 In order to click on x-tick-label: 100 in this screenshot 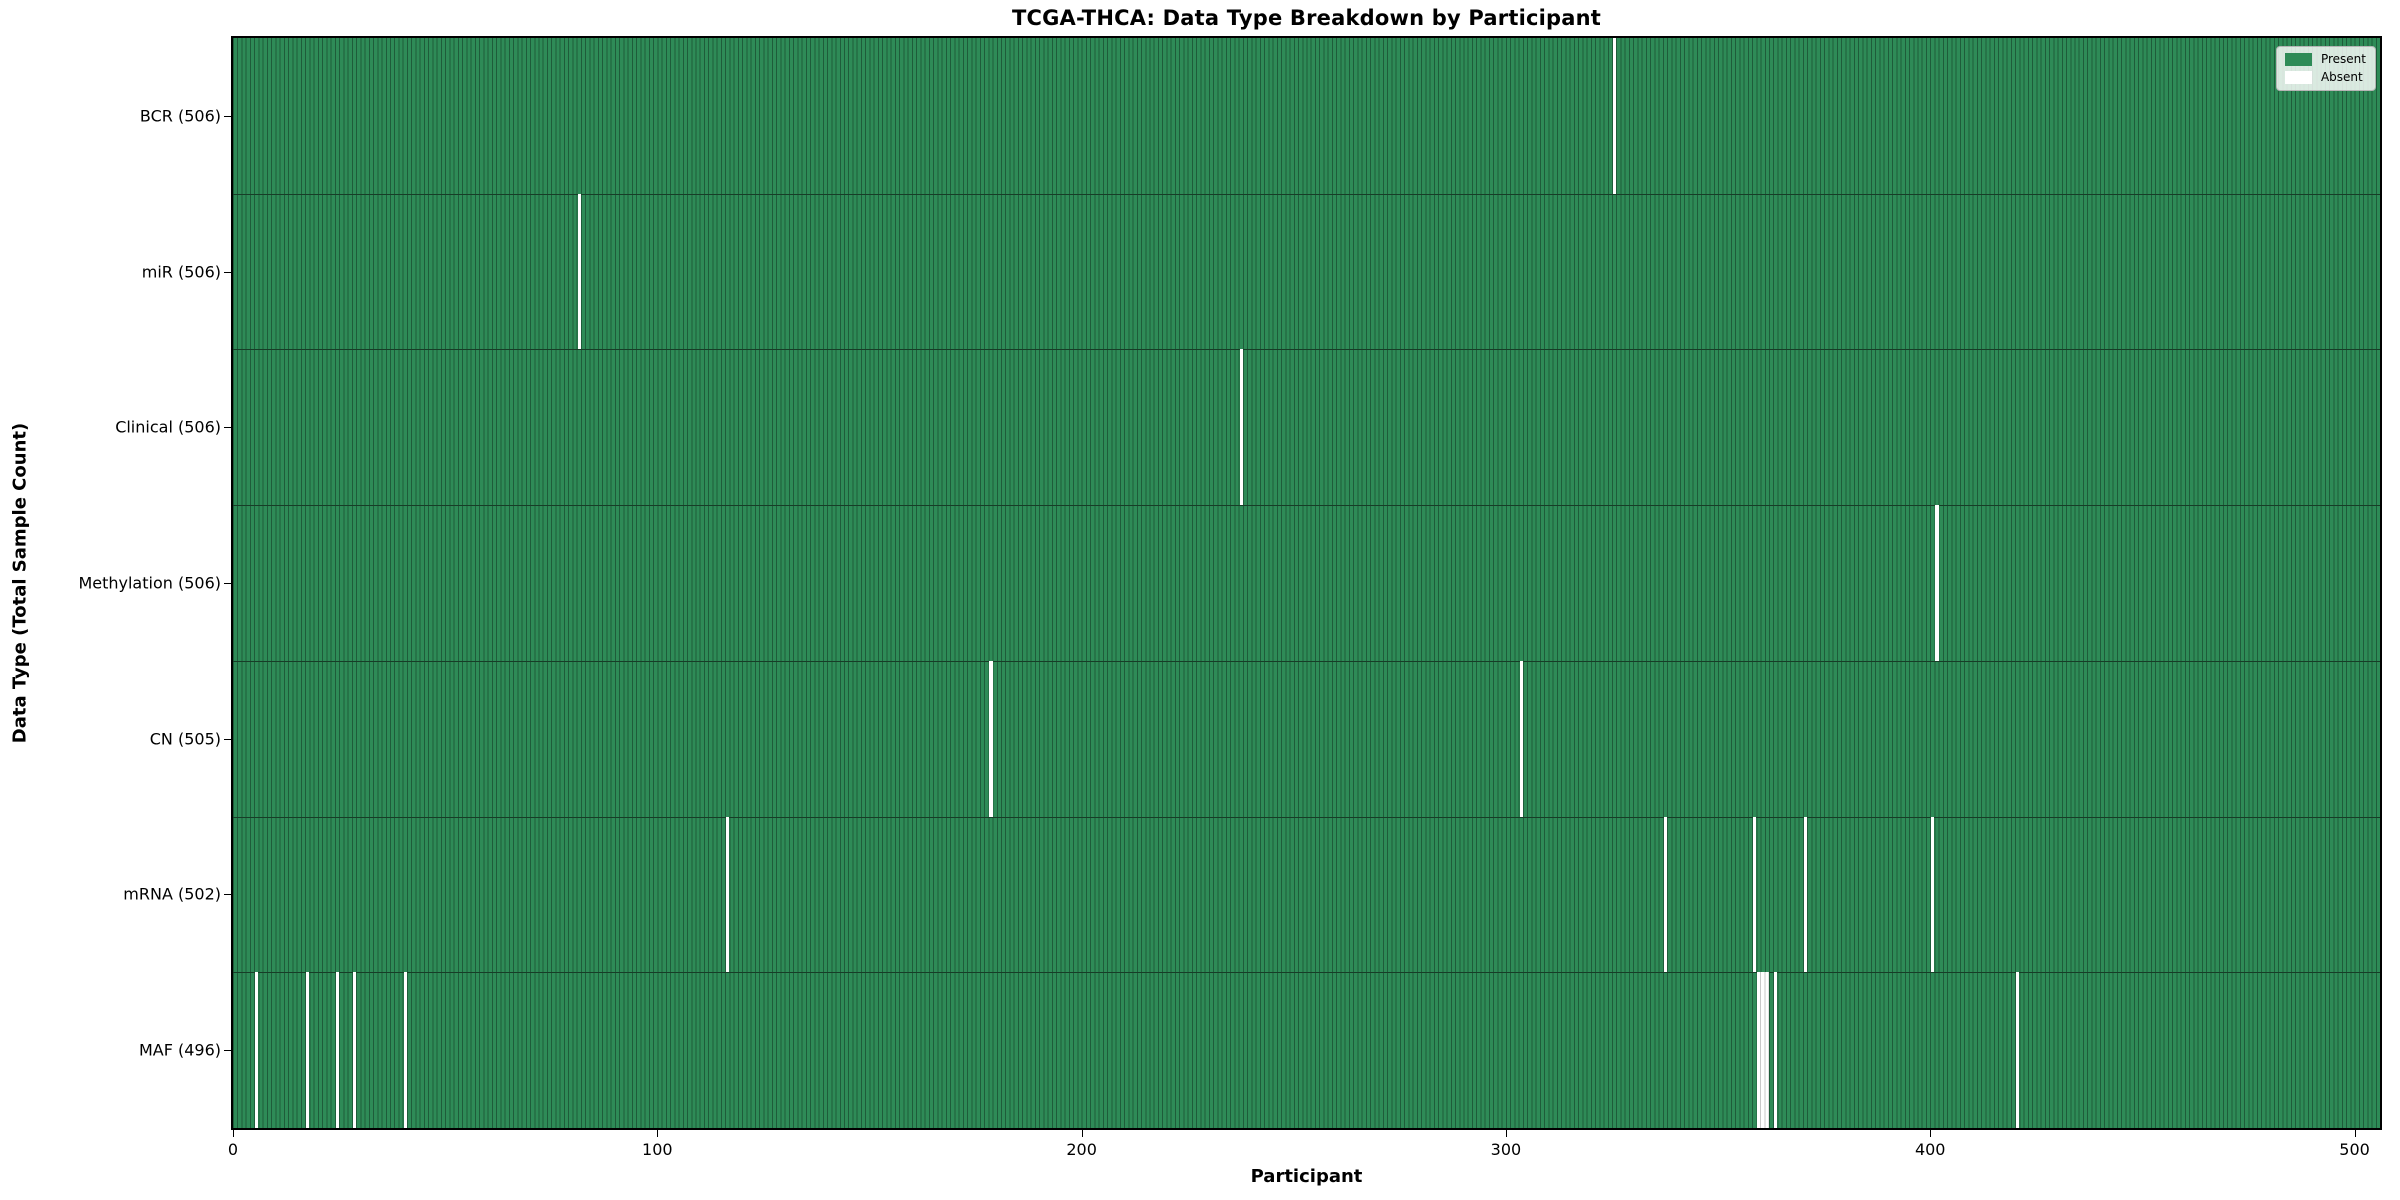, I will do `click(657, 1149)`.